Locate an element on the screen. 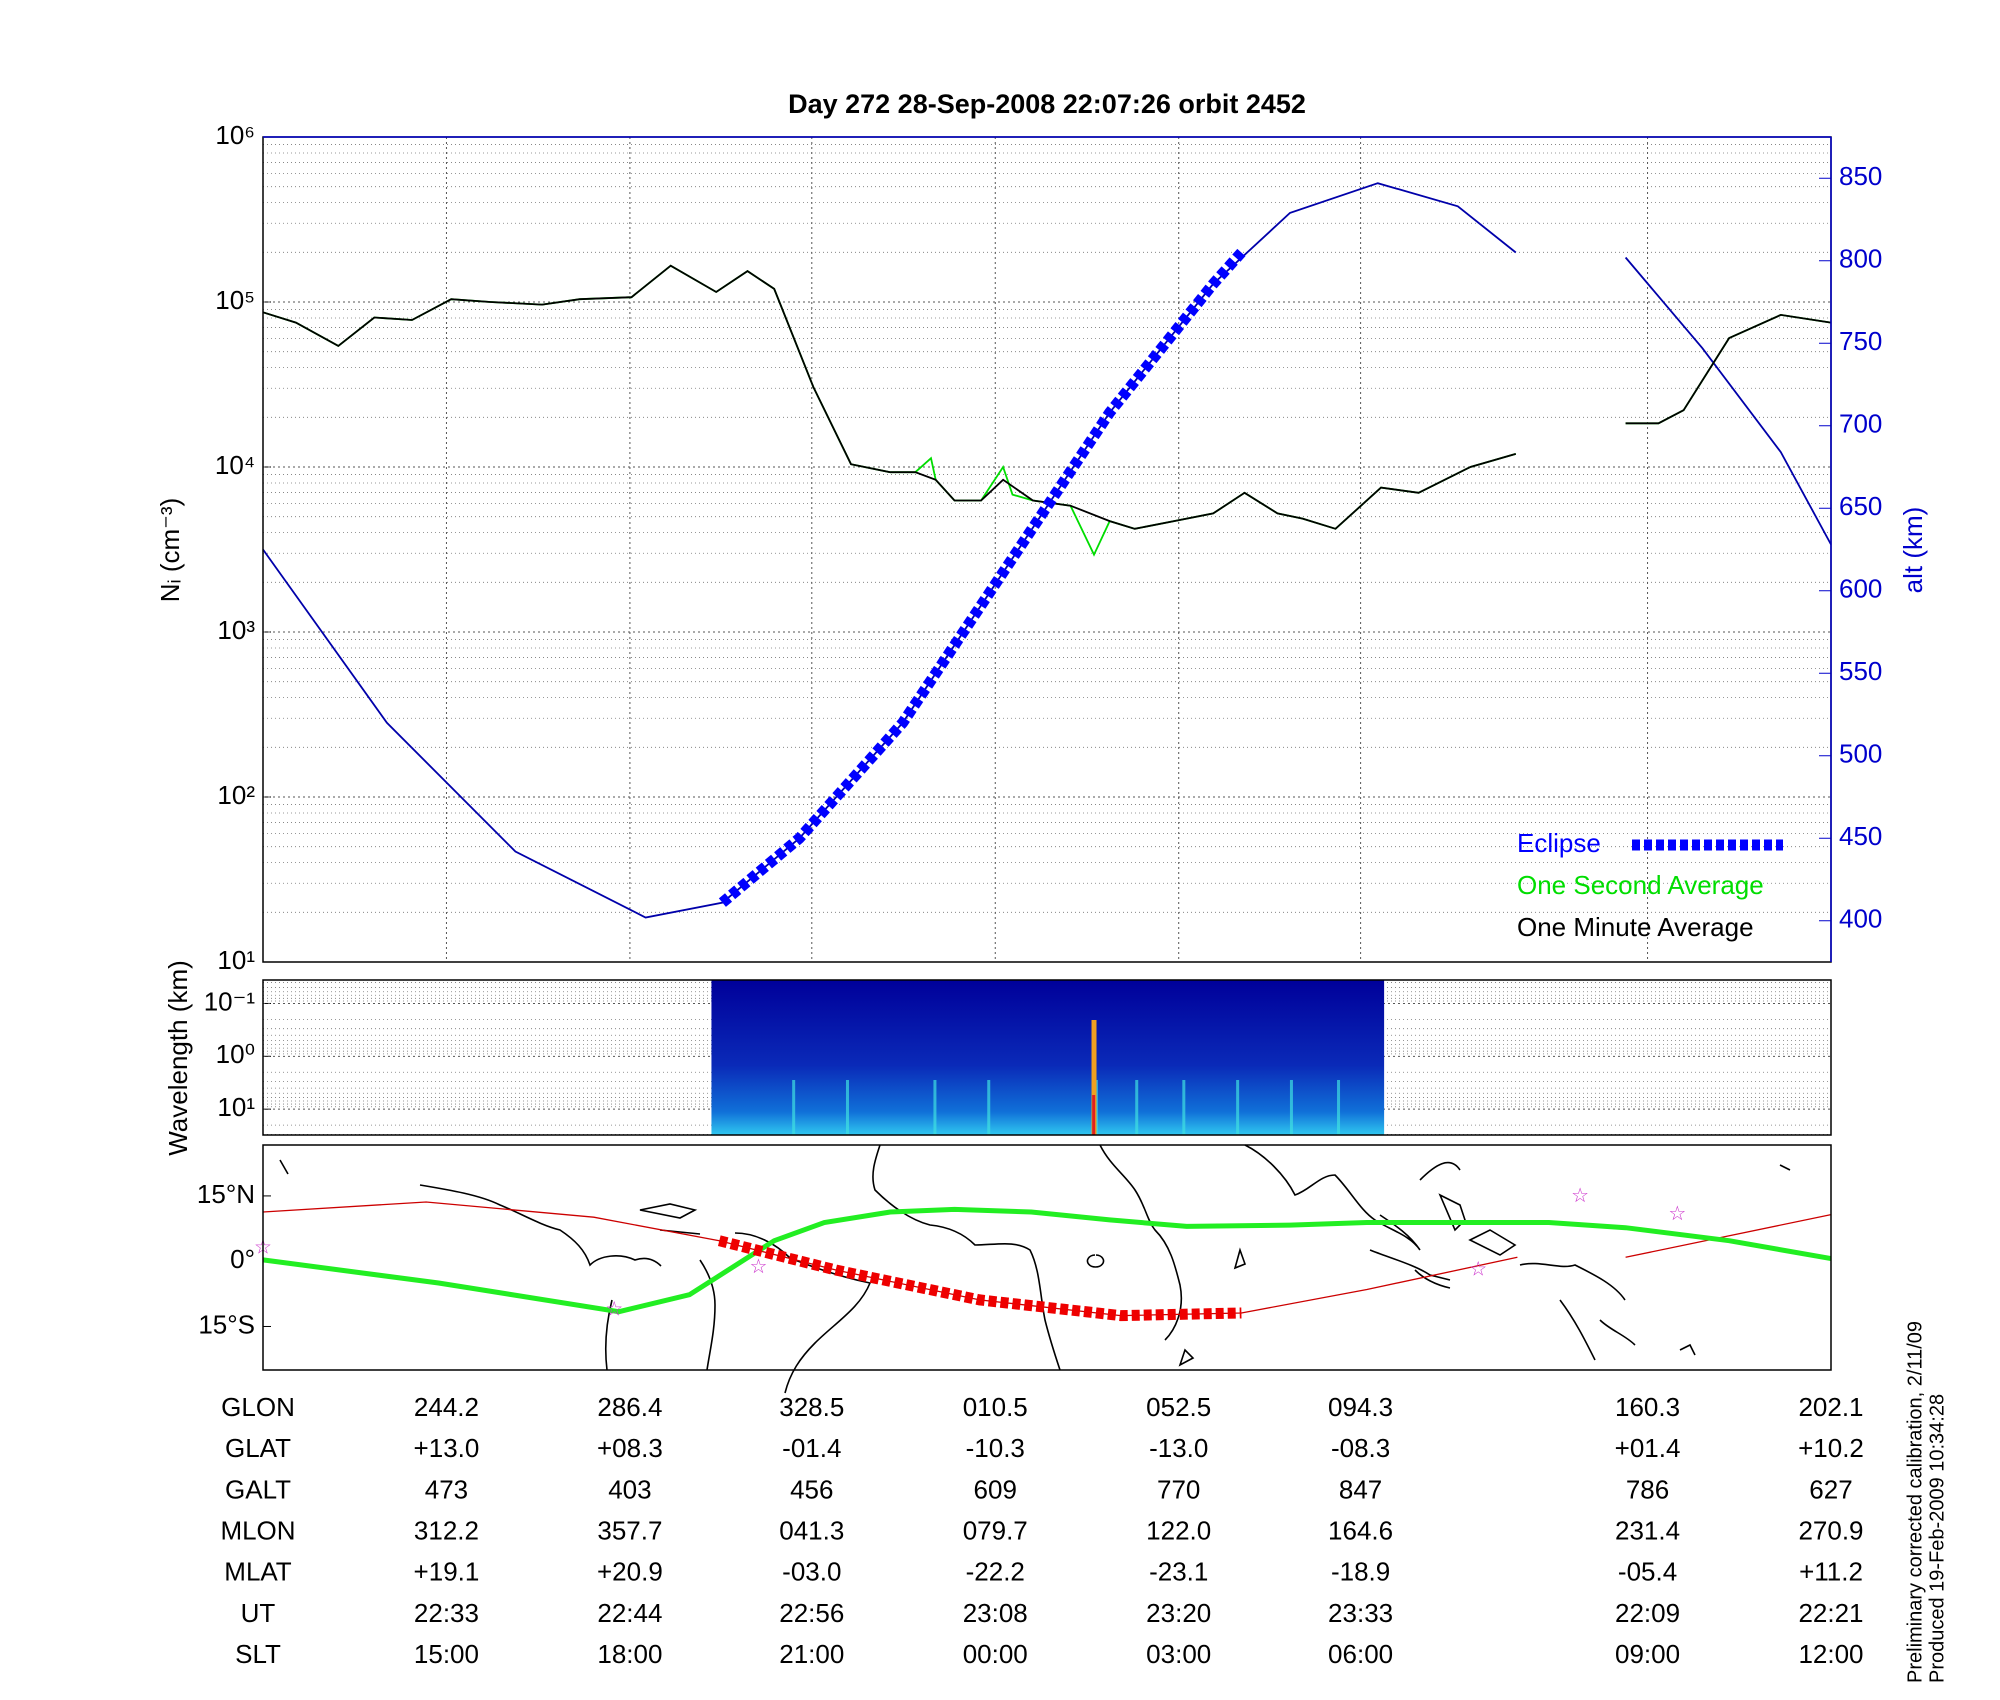  y2-tick-label: 750 is located at coordinates (1860, 341).